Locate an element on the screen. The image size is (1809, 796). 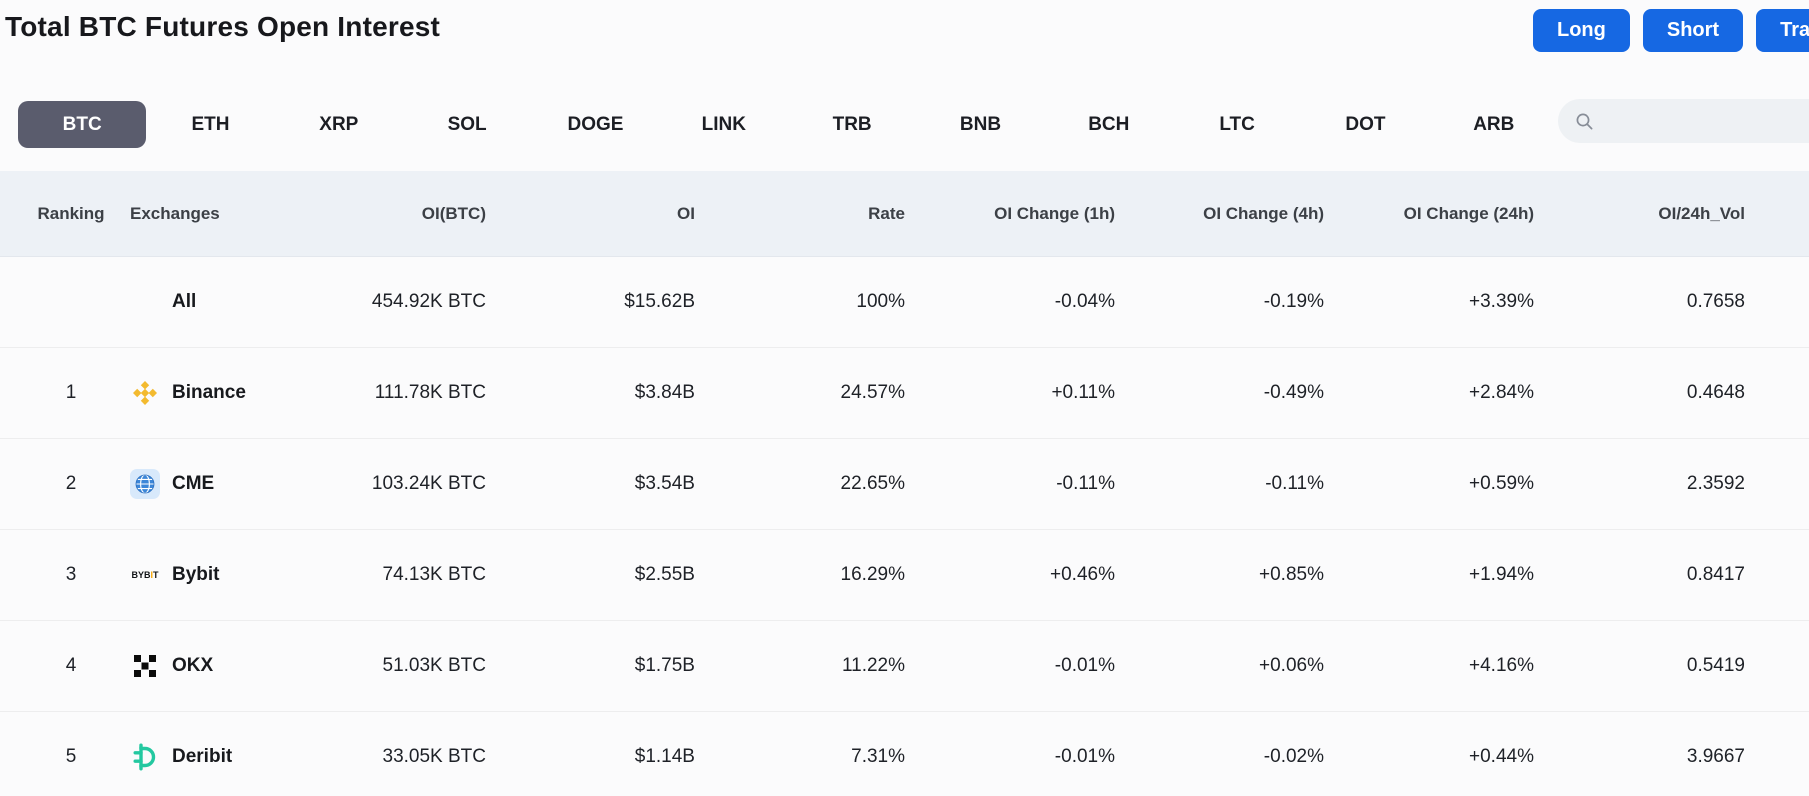
ranking-cell: 2 is located at coordinates (71, 483).